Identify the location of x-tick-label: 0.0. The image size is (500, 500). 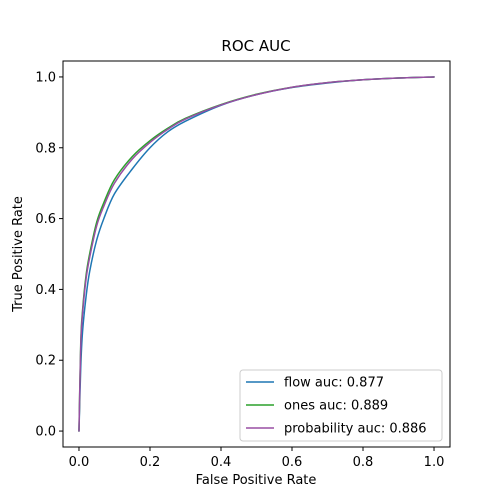
(79, 462).